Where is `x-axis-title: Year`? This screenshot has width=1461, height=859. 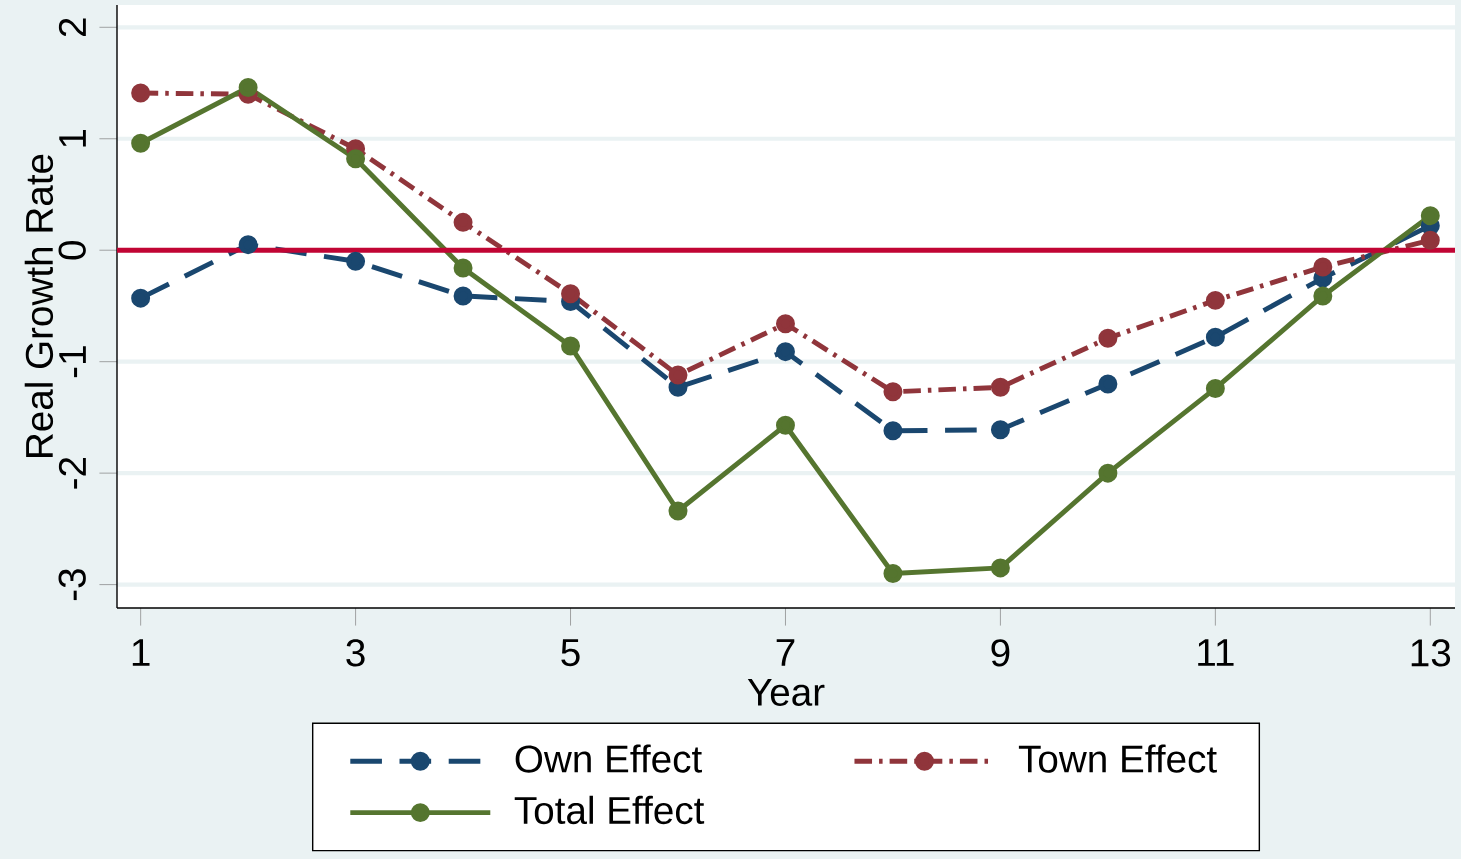 x-axis-title: Year is located at coordinates (786, 692).